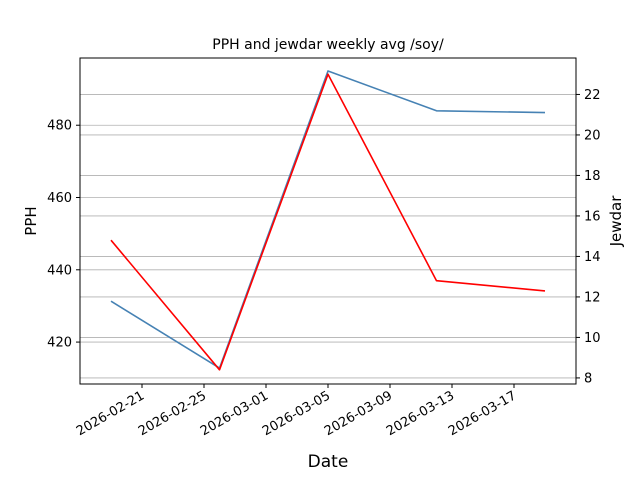 This screenshot has width=640, height=480. Describe the element at coordinates (59, 270) in the screenshot. I see `left-tick-label: 440` at that location.